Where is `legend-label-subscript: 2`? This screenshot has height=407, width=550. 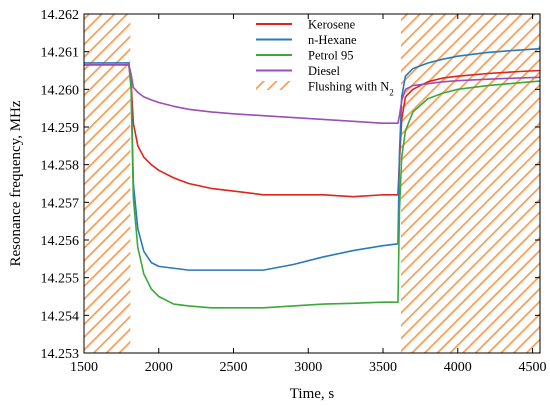
legend-label-subscript: 2 is located at coordinates (391, 93).